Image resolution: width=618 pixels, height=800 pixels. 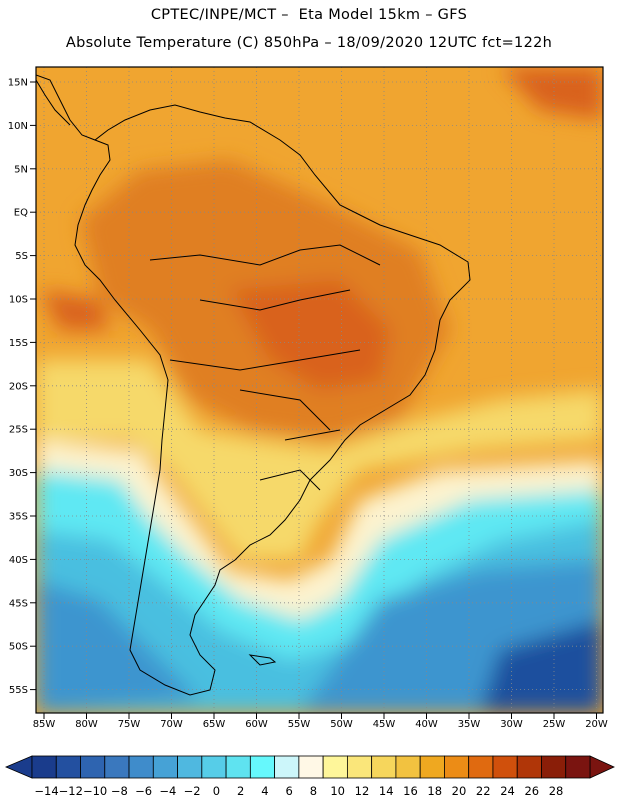 I want to click on falkland-islands, so click(x=262, y=660).